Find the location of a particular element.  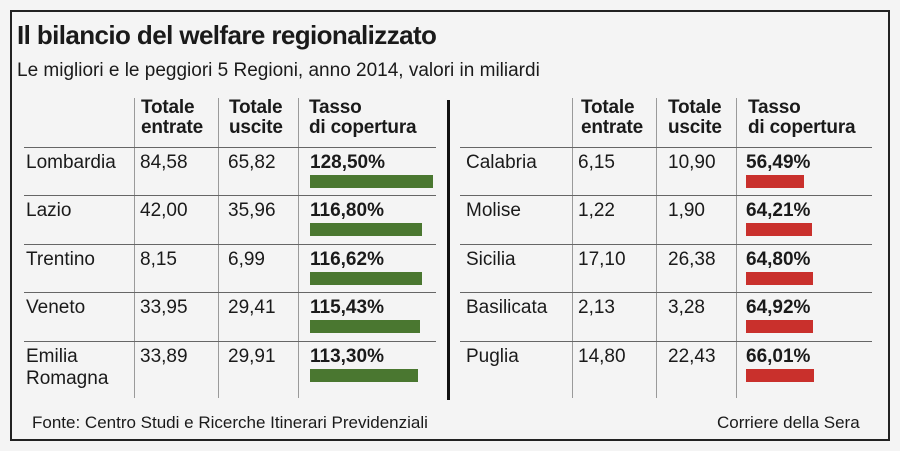

coverage-rate: 64,80% is located at coordinates (778, 259).